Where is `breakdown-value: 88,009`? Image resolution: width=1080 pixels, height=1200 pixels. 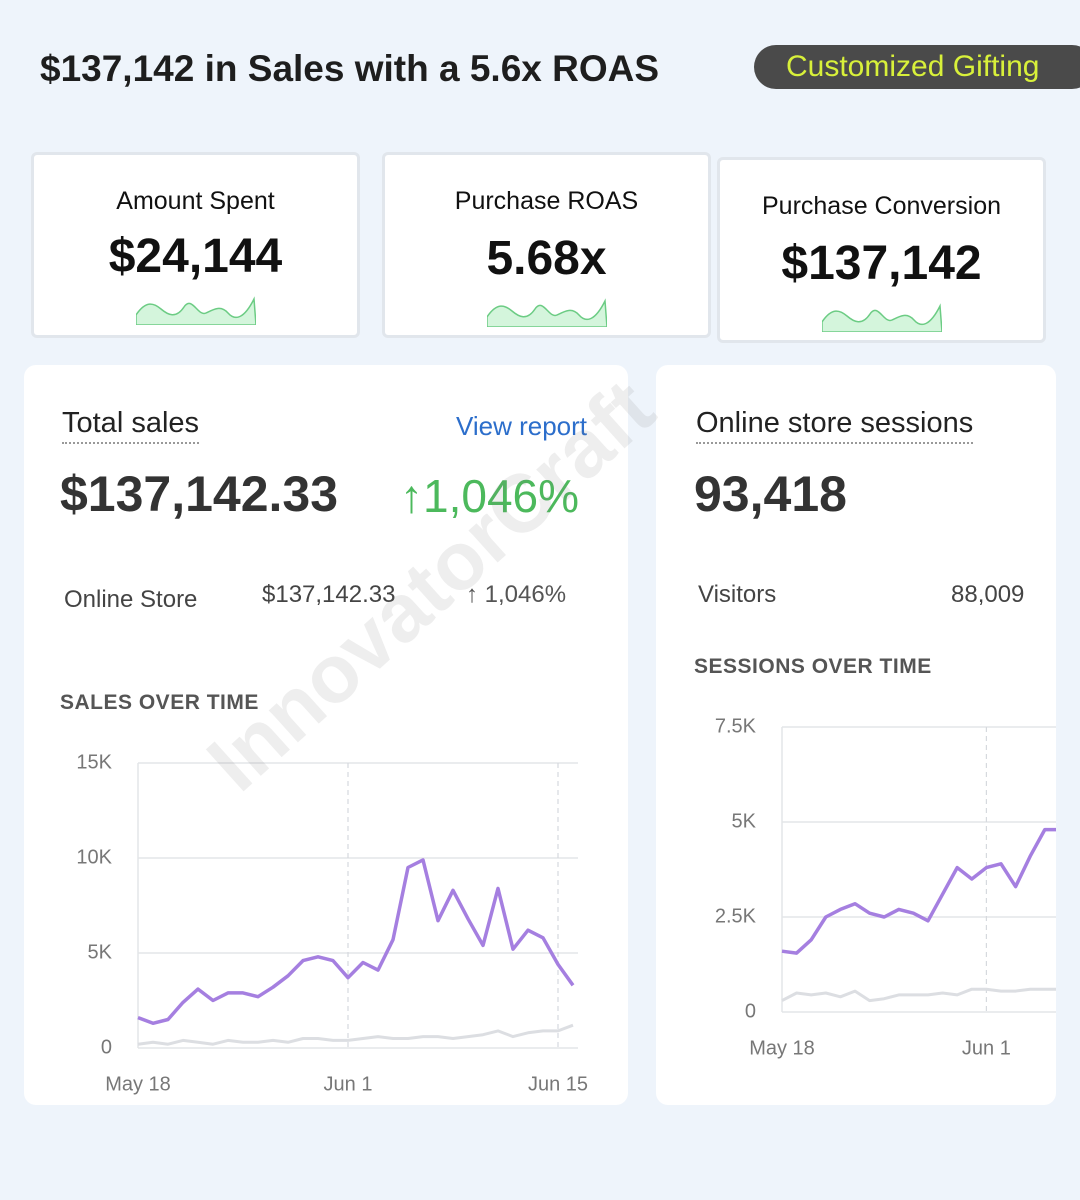
breakdown-value: 88,009 is located at coordinates (988, 594).